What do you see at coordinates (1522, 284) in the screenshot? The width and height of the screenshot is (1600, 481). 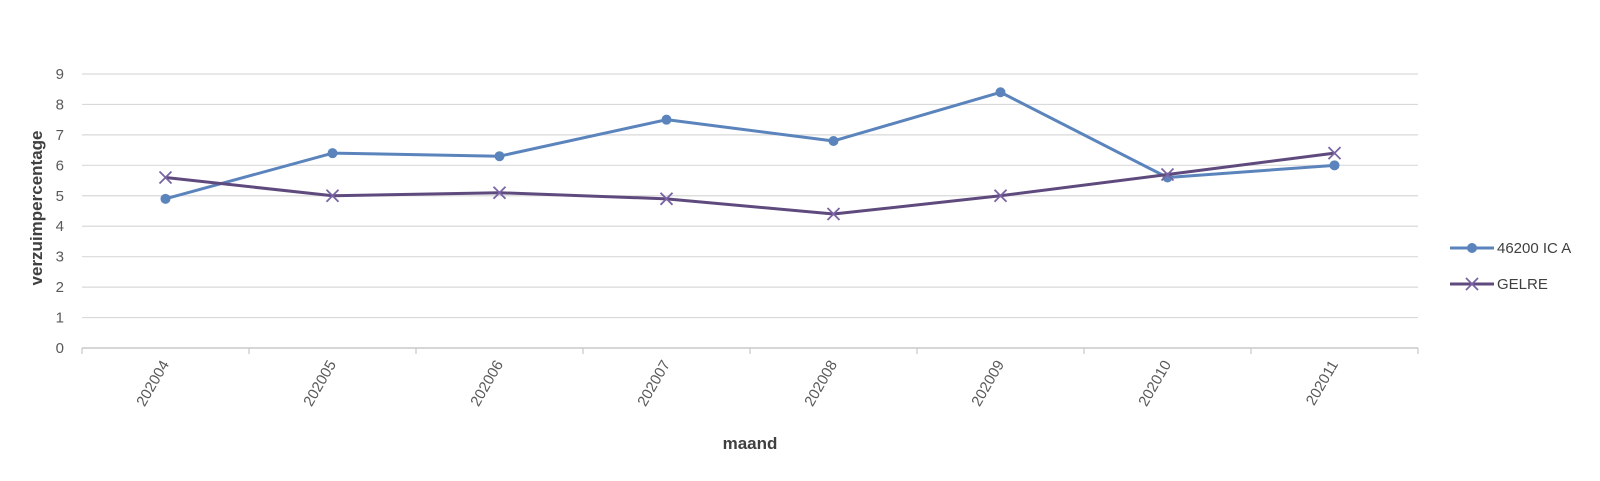 I see `legend-label: GELRE` at bounding box center [1522, 284].